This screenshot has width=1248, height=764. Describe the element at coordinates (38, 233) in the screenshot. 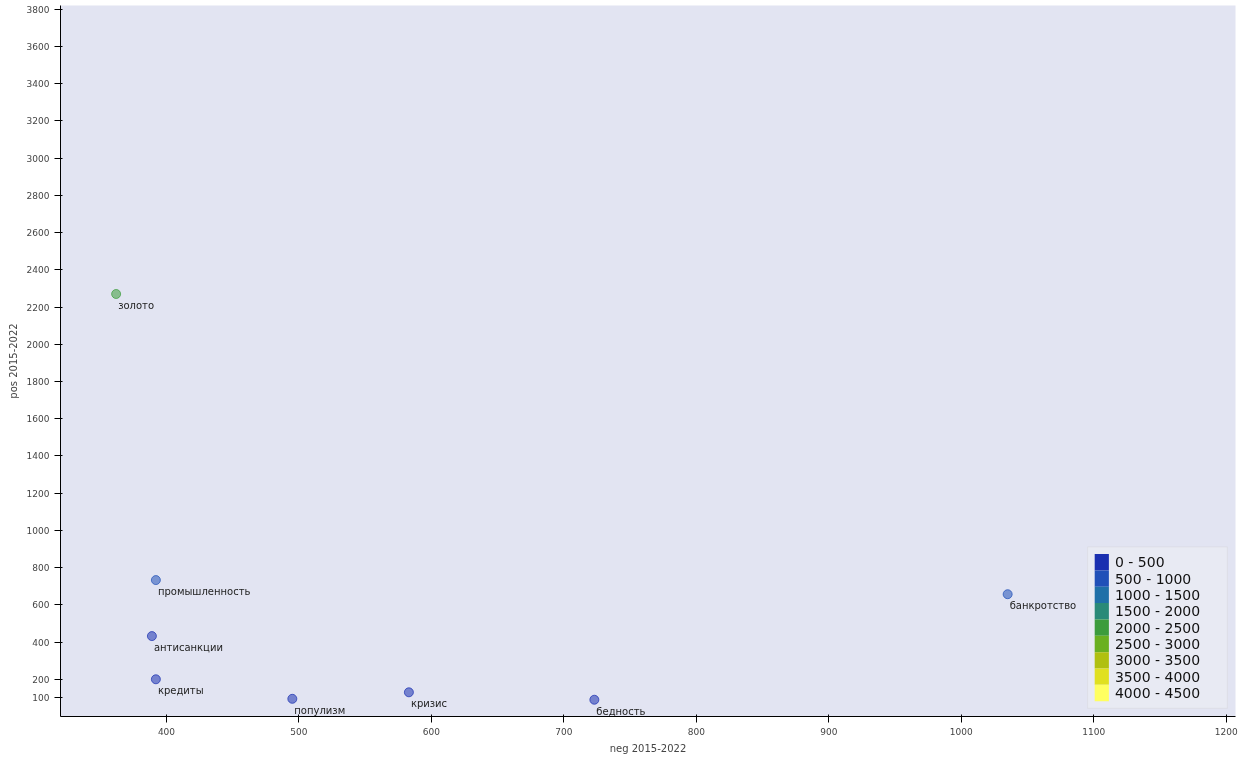

I see `y-tick-label: 2600` at that location.